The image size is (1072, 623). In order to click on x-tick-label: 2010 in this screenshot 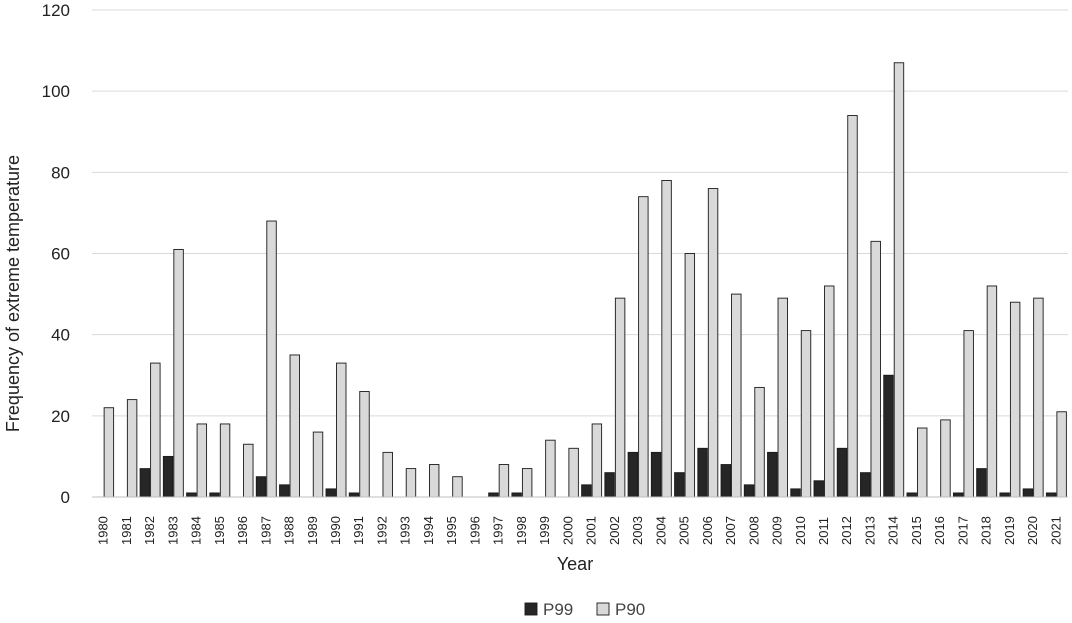, I will do `click(800, 530)`.